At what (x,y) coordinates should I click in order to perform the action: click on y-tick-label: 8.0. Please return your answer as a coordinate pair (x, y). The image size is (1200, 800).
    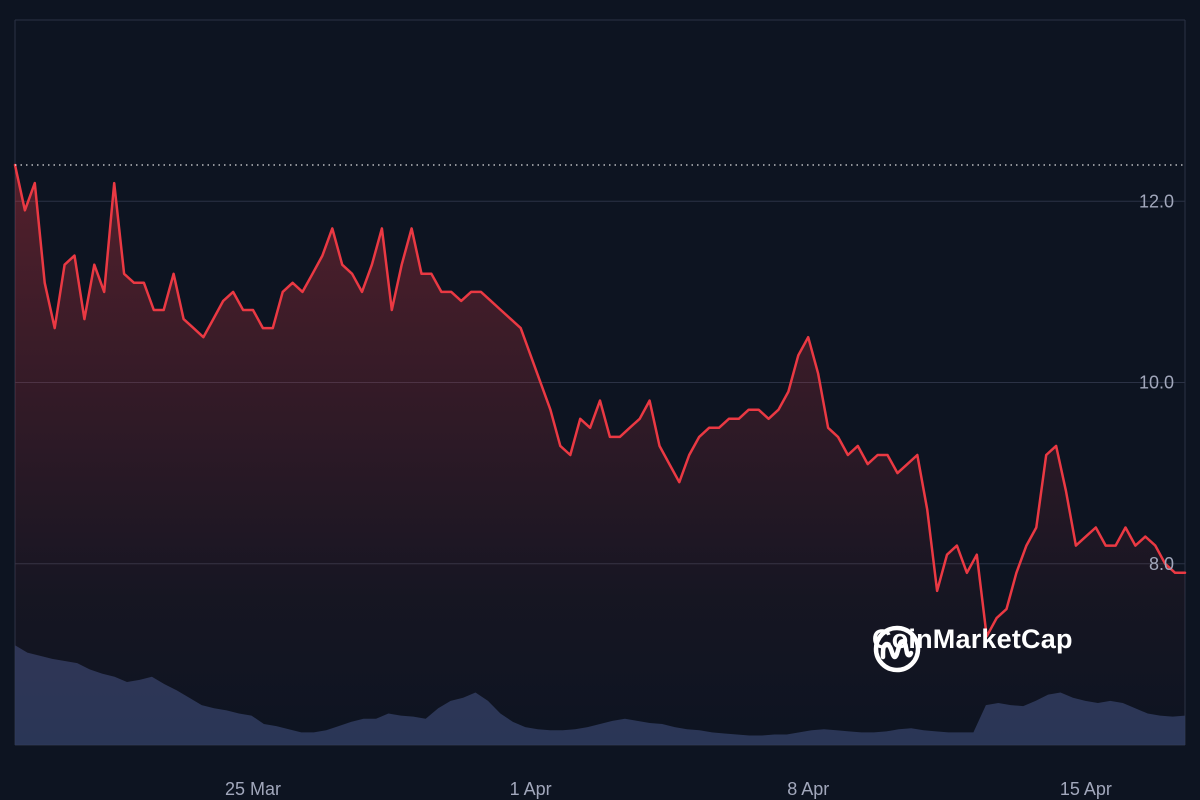
    Looking at the image, I should click on (1161, 564).